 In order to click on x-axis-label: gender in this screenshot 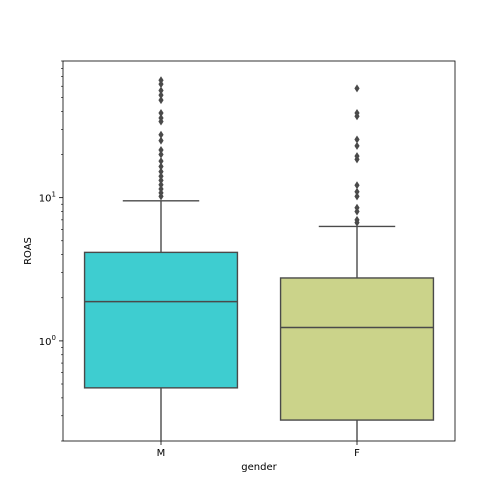, I will do `click(259, 467)`.